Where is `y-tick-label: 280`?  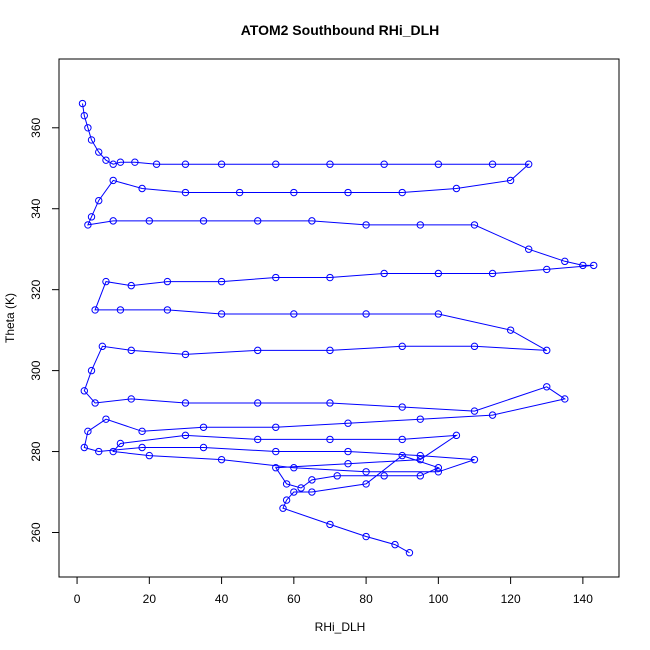
y-tick-label: 280 is located at coordinates (36, 451).